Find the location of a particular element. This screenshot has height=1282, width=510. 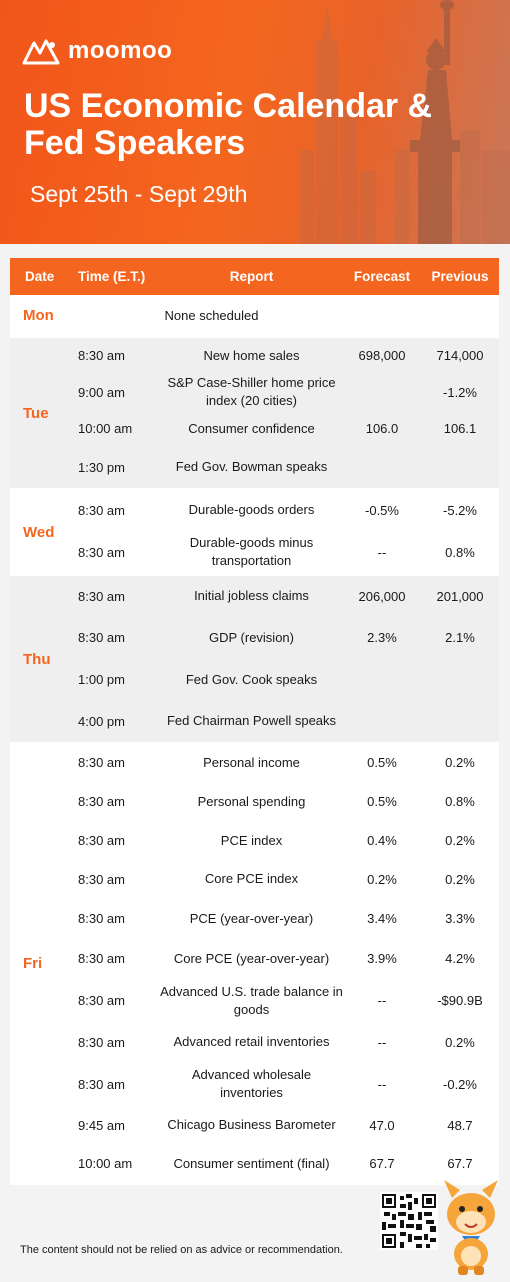

column-header-report: Report is located at coordinates (251, 276).